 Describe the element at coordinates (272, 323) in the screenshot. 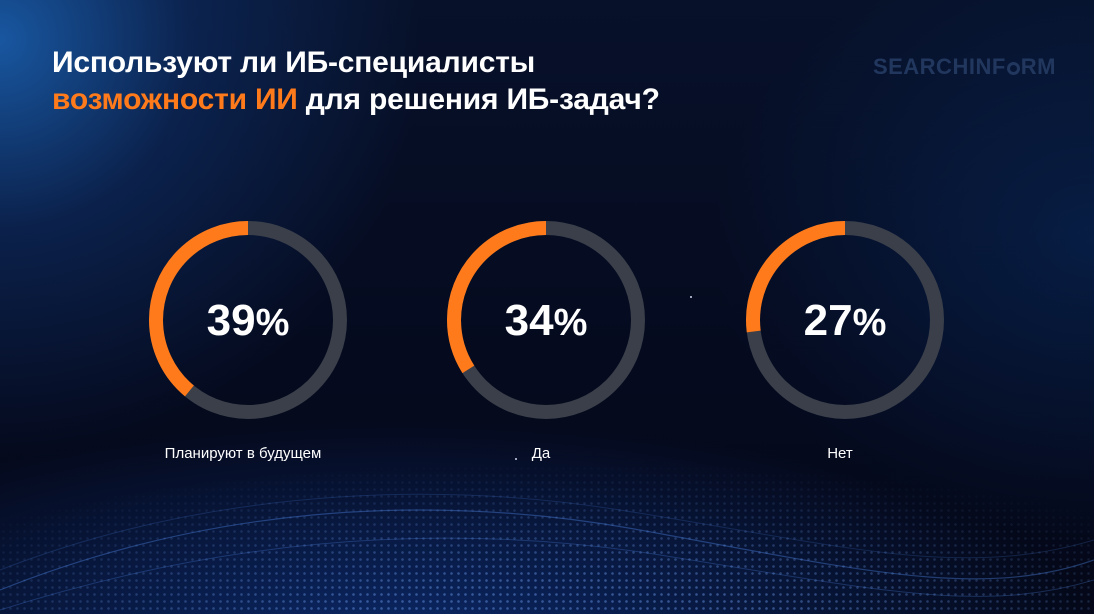

I see `donut-value-1-unit: %` at that location.